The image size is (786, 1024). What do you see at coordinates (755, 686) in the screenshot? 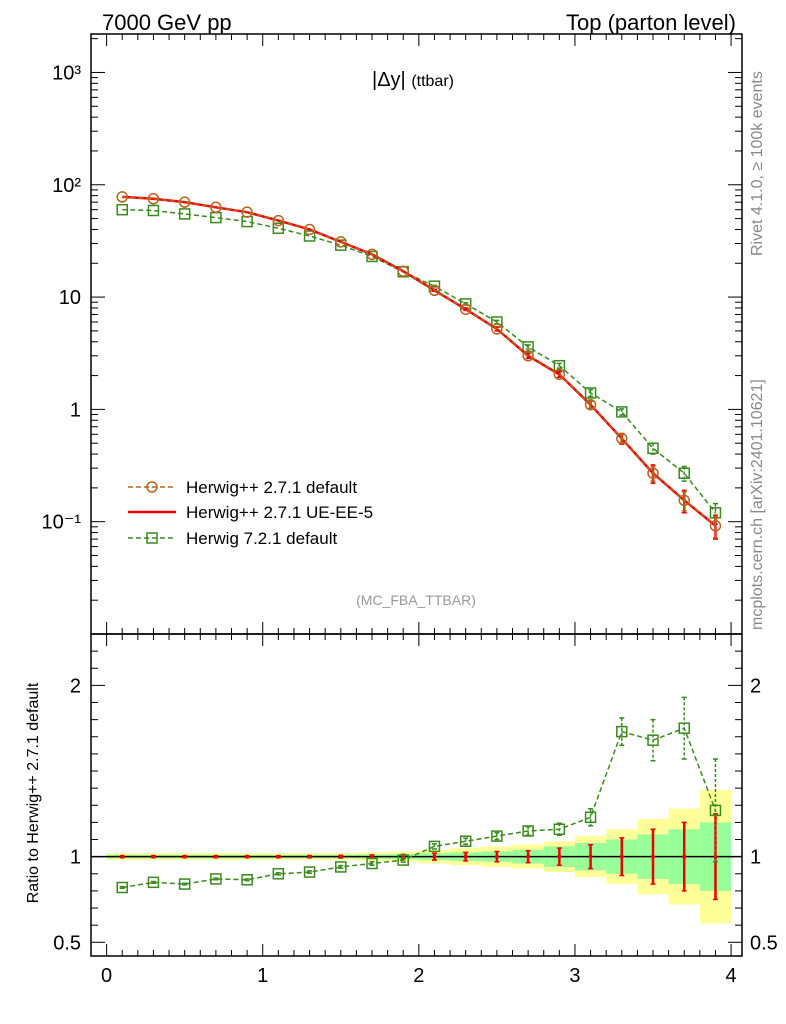
I see `ratio-y-tick-label-right: 2` at bounding box center [755, 686].